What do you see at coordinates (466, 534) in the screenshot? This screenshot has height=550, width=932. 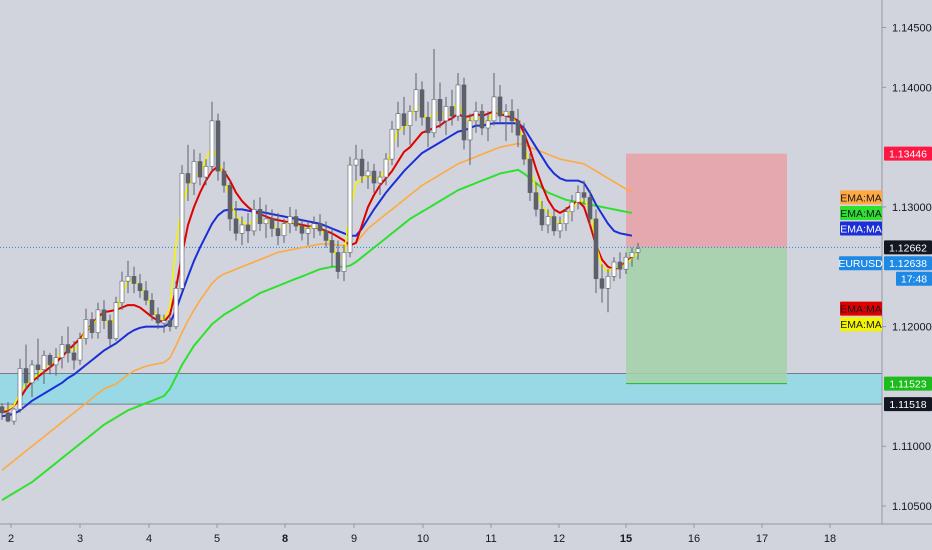 I see `time-axis: 2 3 4 5 8 9 10 11 12 15 16 17 18` at bounding box center [466, 534].